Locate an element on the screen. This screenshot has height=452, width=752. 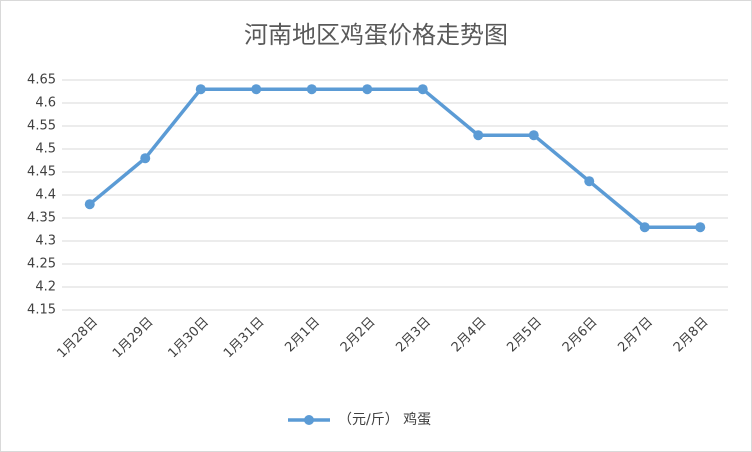
y-tick-label: 4.5 is located at coordinates (45, 149).